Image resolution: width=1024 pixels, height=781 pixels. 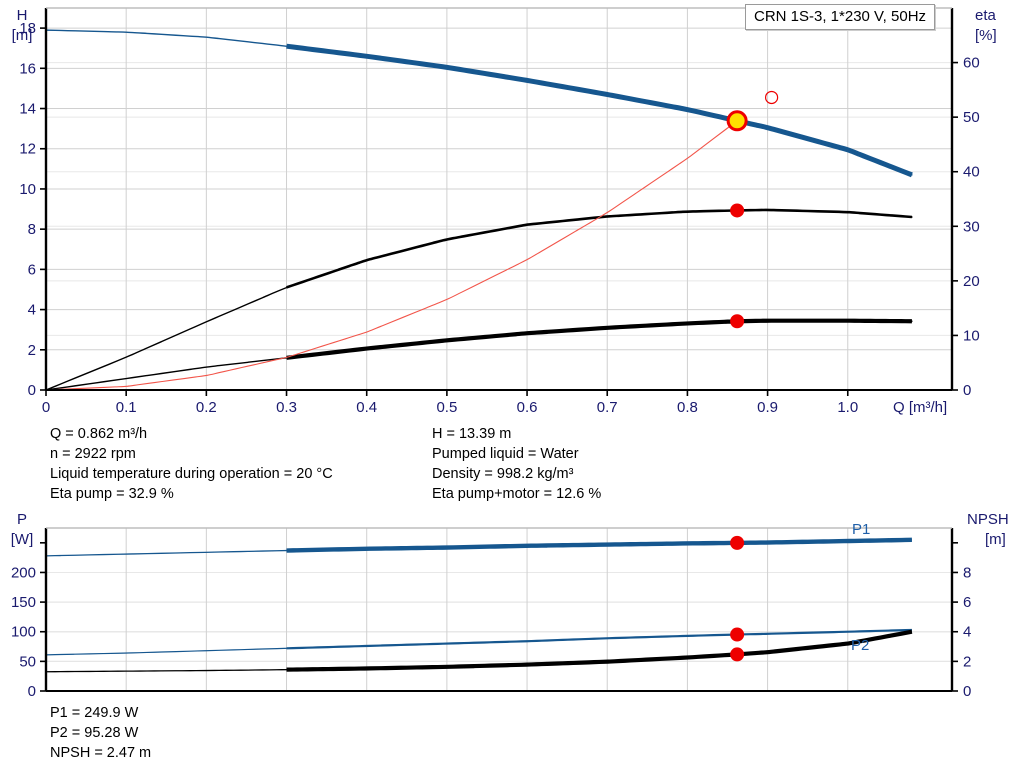 What do you see at coordinates (27, 68) in the screenshot?
I see `tick-label-h: 16` at bounding box center [27, 68].